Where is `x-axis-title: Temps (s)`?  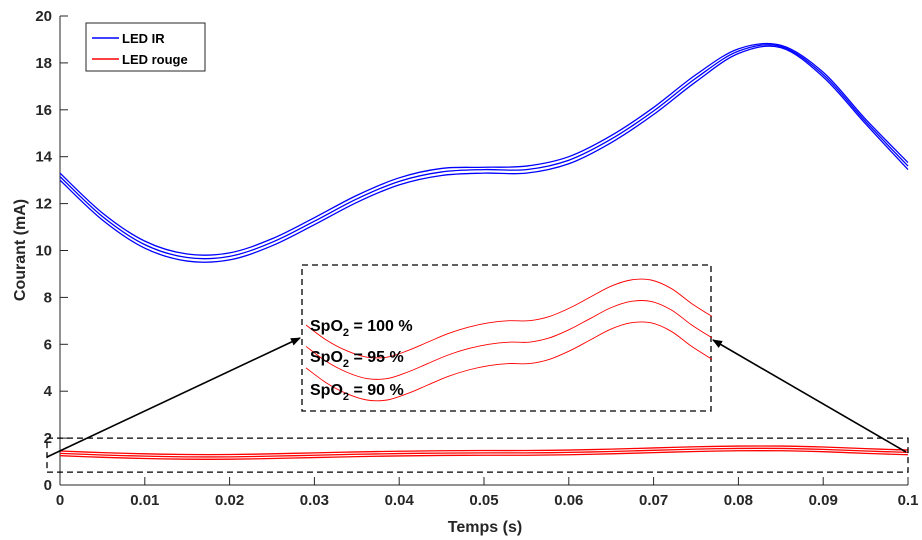
x-axis-title: Temps (s) is located at coordinates (485, 527).